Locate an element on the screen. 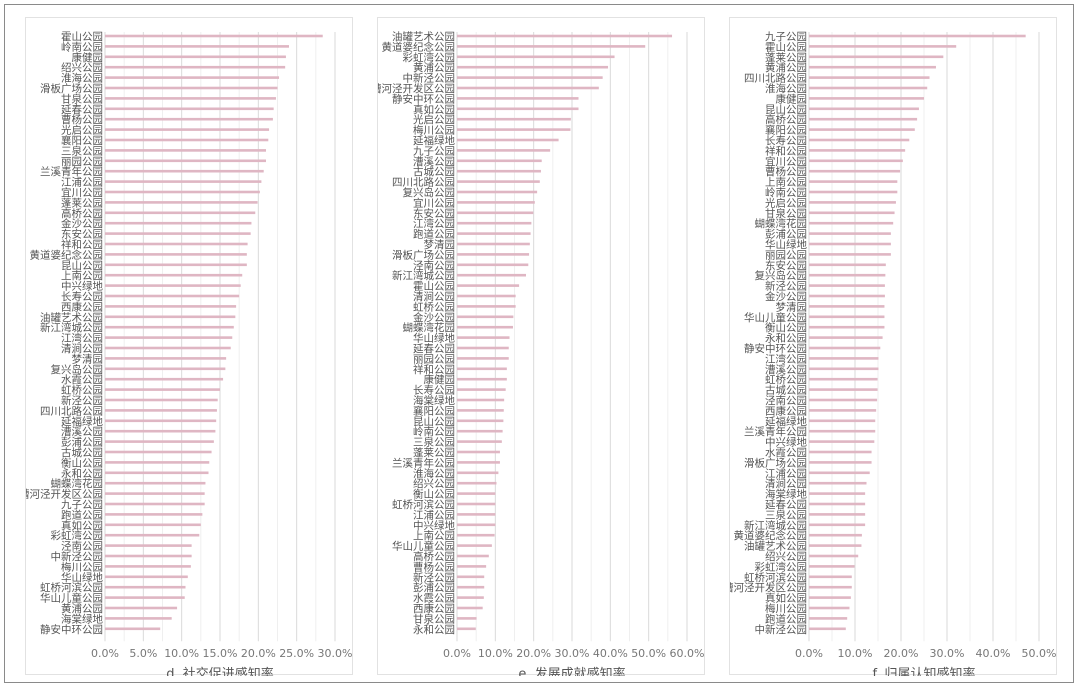  category-label: 新江湾城公园 is located at coordinates (71, 327).